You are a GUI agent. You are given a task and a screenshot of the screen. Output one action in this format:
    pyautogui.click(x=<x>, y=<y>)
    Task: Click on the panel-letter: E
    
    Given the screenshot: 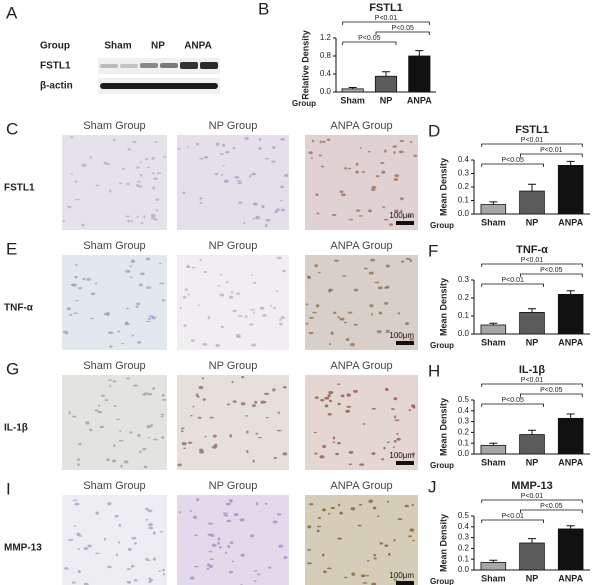 What is the action you would take?
    pyautogui.click(x=11, y=248)
    